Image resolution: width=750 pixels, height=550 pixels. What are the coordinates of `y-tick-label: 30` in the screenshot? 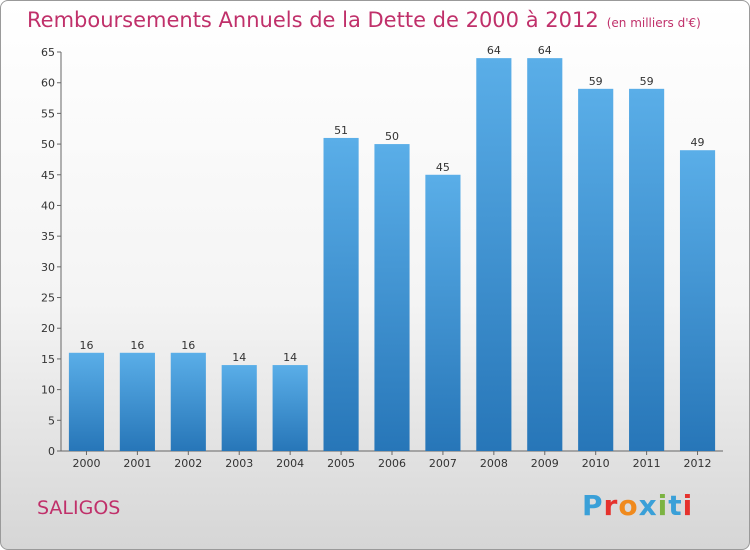 It's located at (48, 267).